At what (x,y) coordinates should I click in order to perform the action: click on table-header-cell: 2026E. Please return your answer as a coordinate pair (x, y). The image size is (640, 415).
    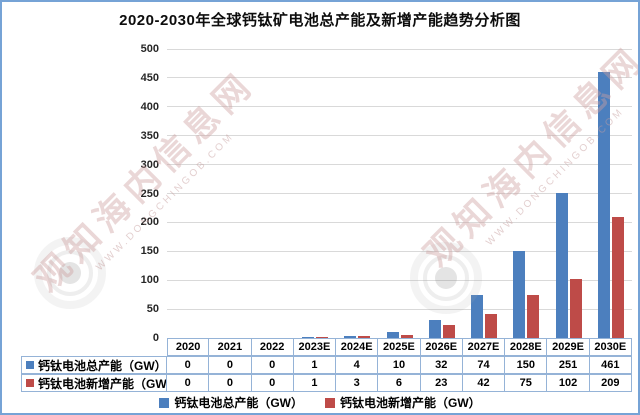
    Looking at the image, I should click on (441, 347).